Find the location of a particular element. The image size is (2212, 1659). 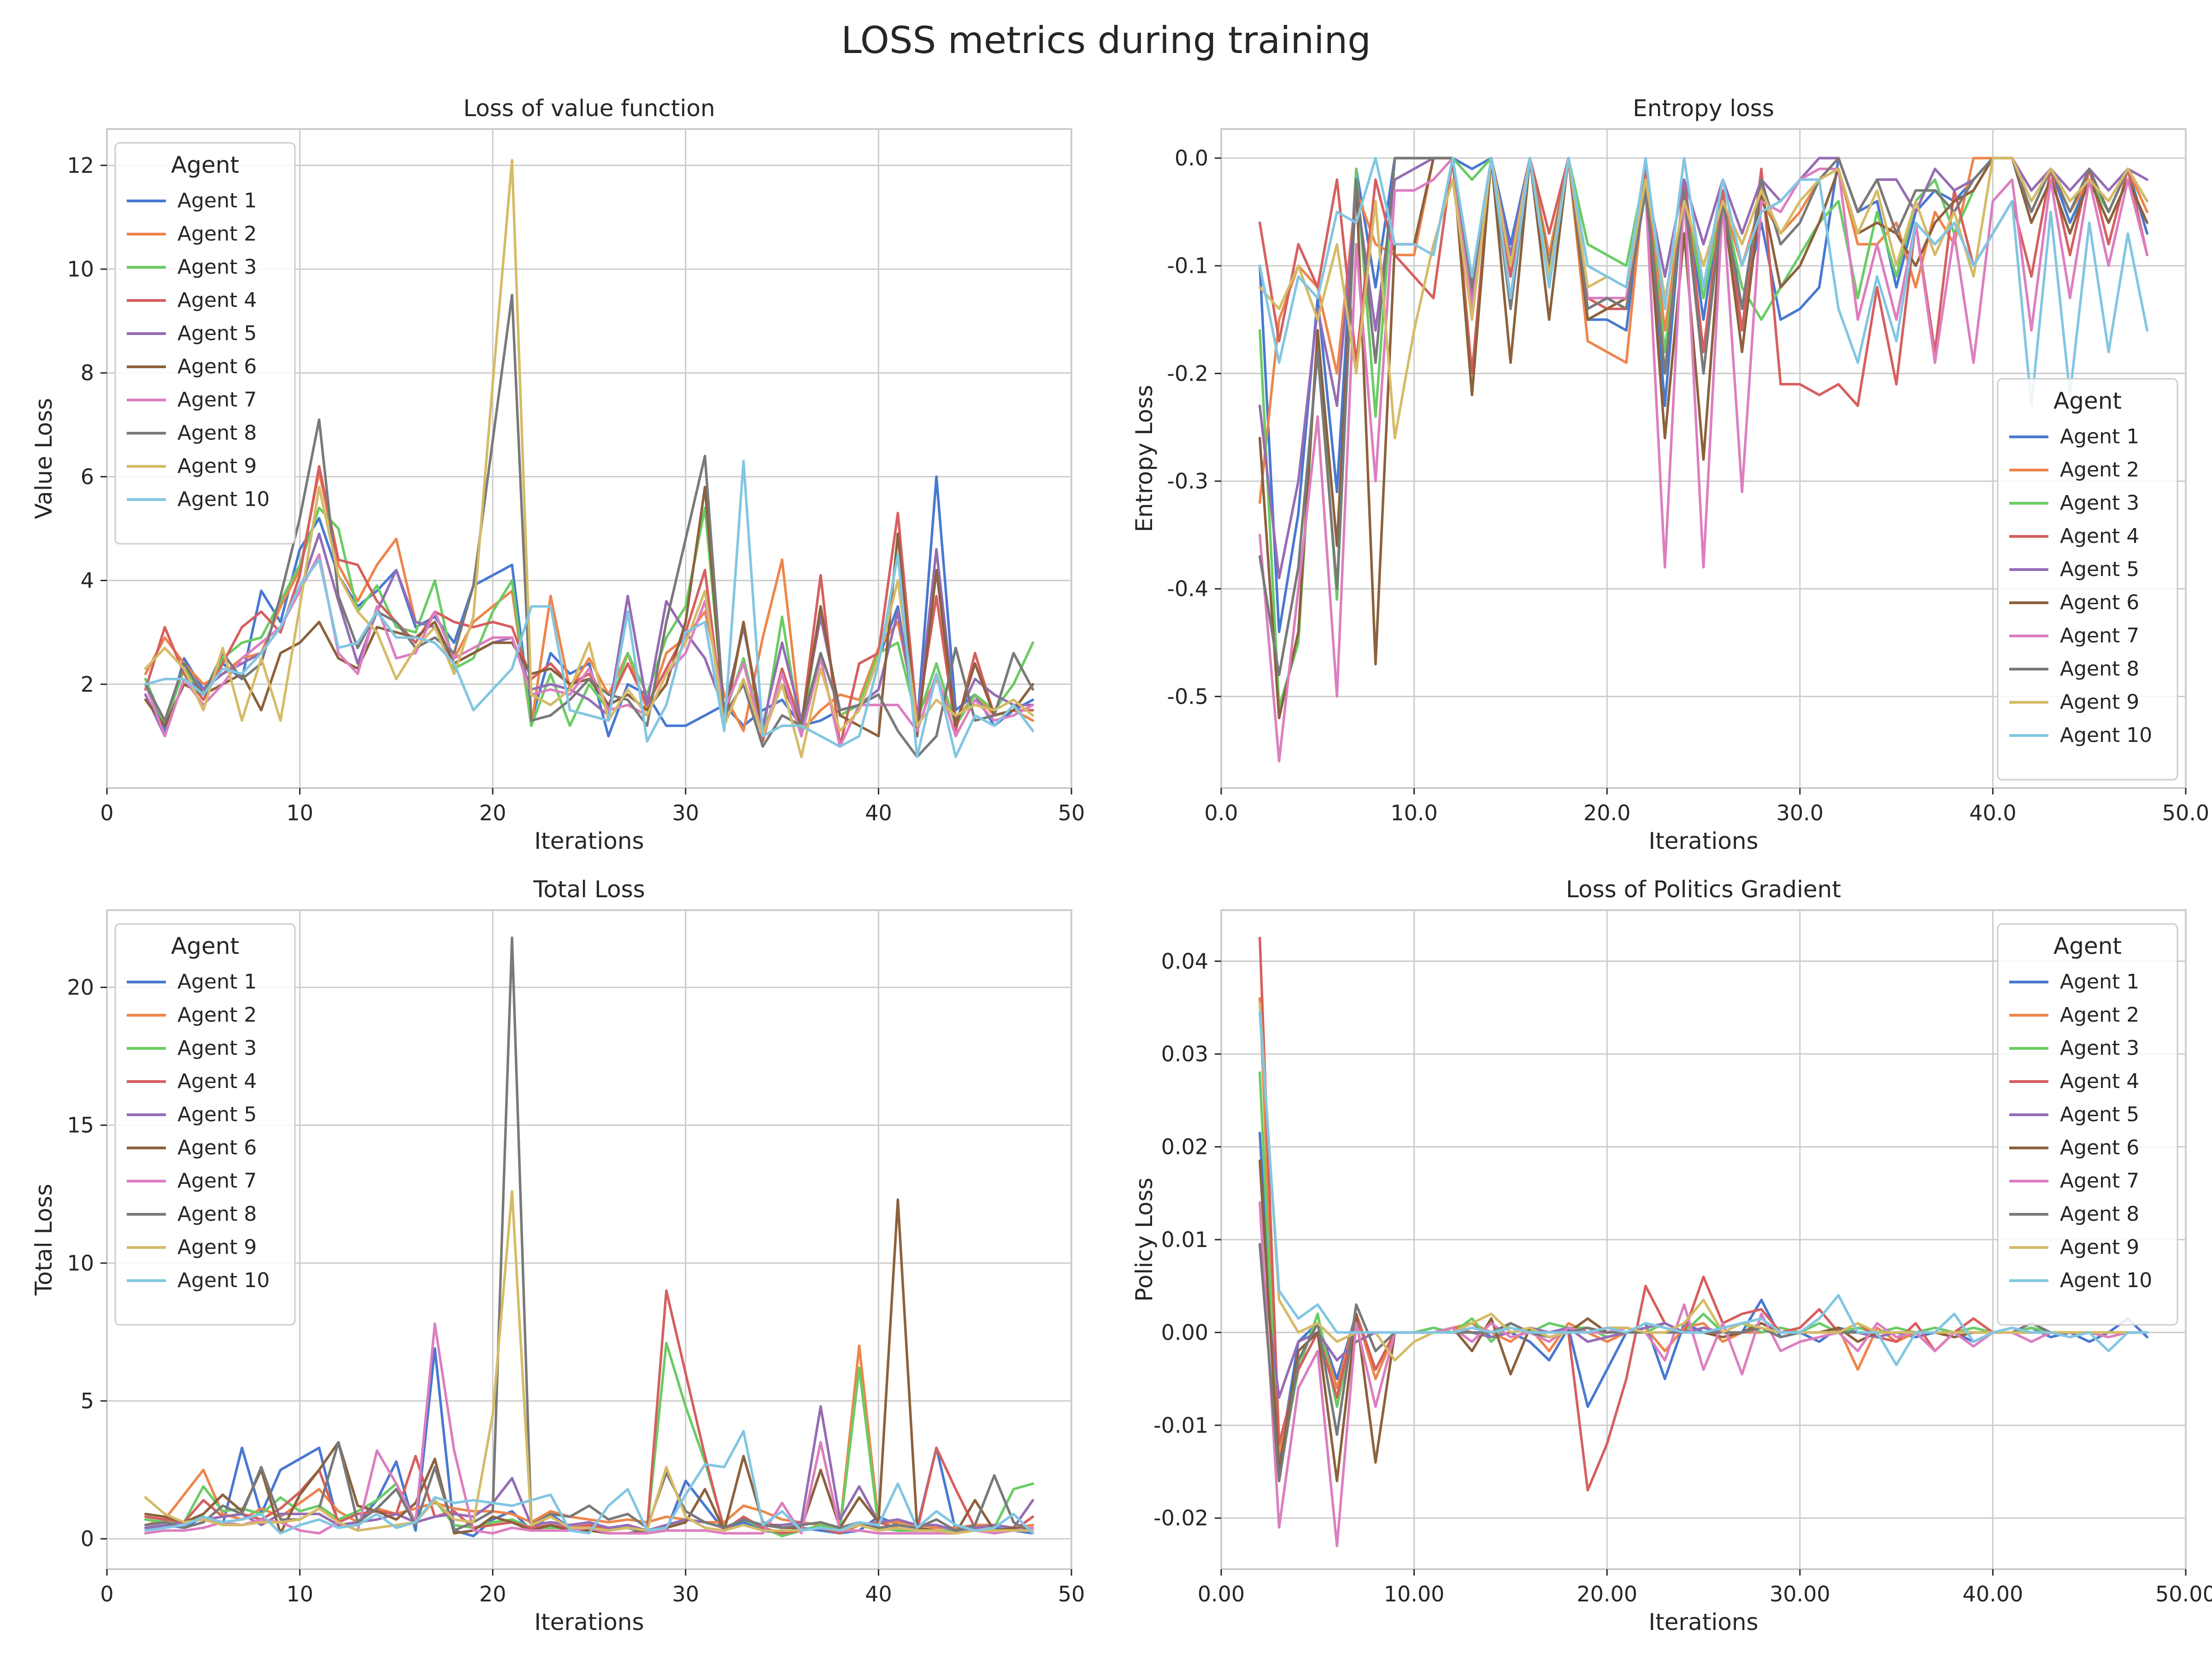

y-tick-label: -0.01 is located at coordinates (1180, 1425).